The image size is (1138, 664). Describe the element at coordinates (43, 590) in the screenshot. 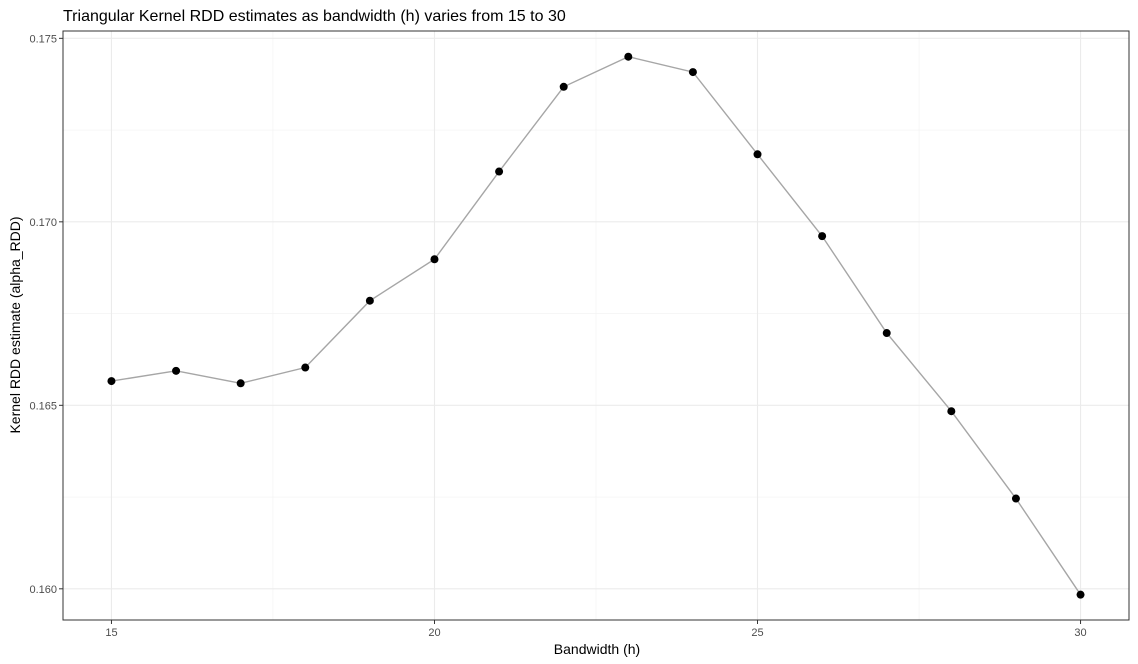

I see `y-tick-label: 0.160` at that location.